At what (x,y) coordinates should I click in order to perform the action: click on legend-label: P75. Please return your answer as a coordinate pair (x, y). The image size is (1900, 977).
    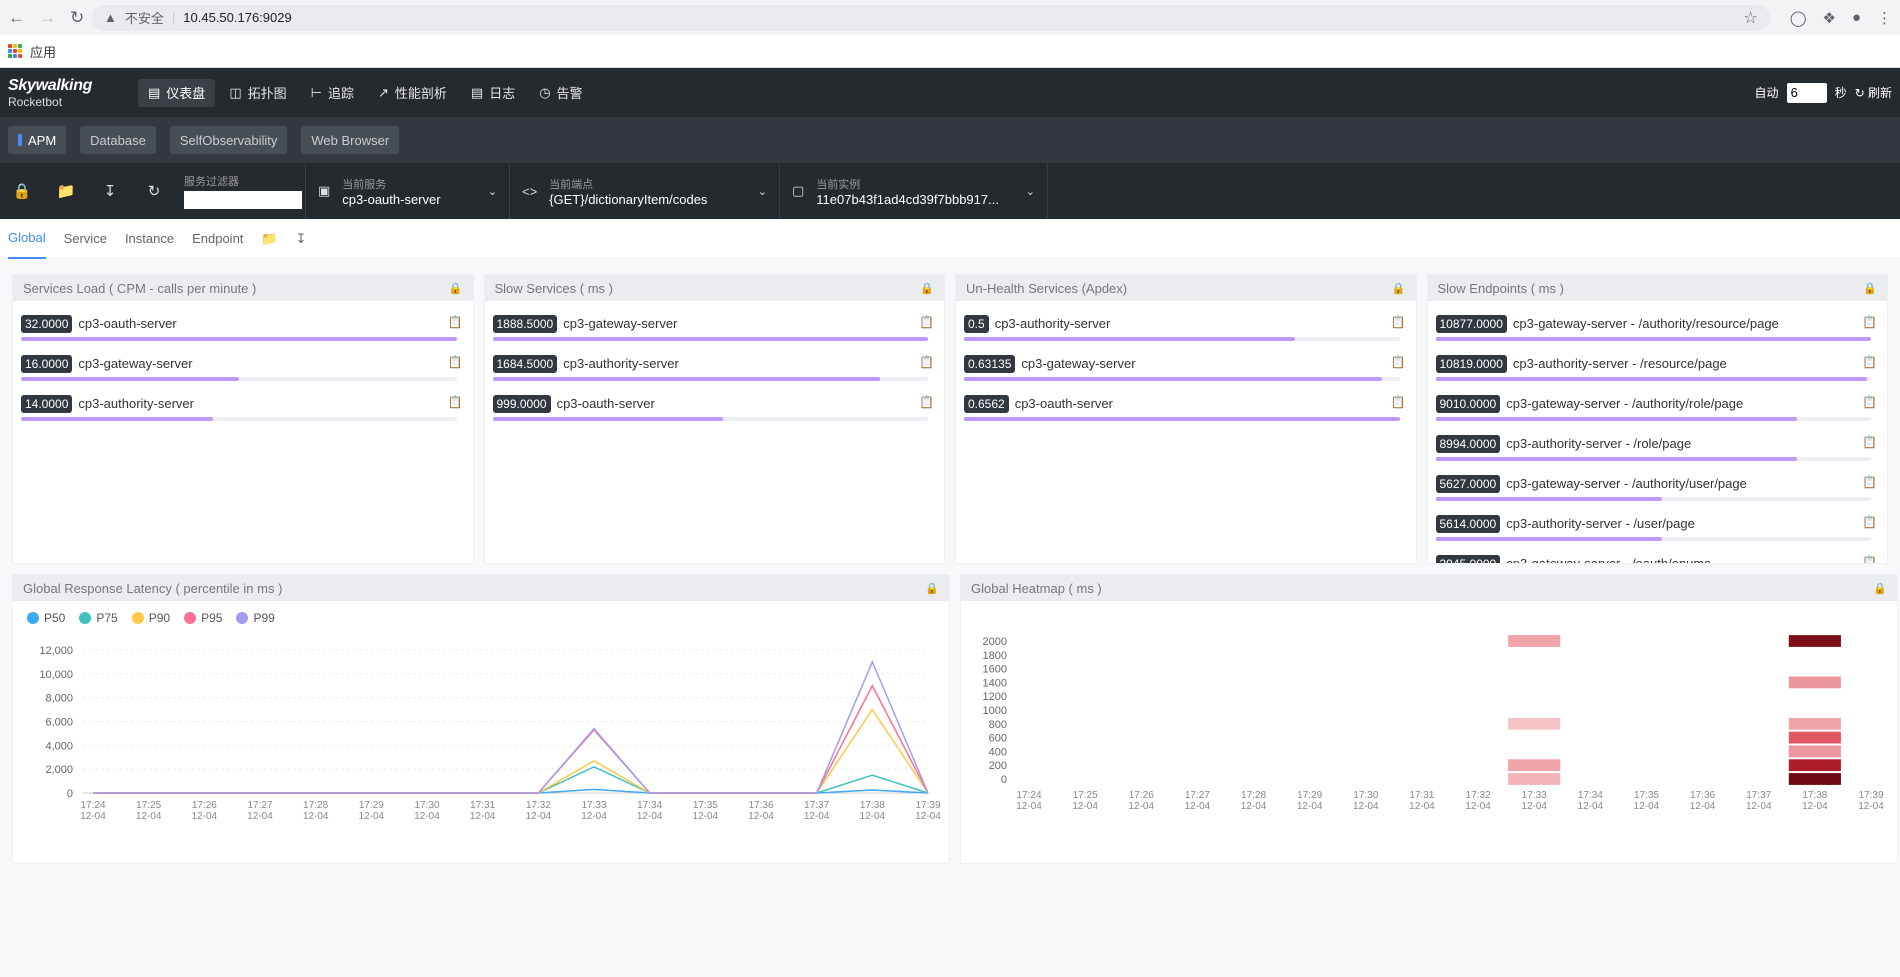
    Looking at the image, I should click on (107, 618).